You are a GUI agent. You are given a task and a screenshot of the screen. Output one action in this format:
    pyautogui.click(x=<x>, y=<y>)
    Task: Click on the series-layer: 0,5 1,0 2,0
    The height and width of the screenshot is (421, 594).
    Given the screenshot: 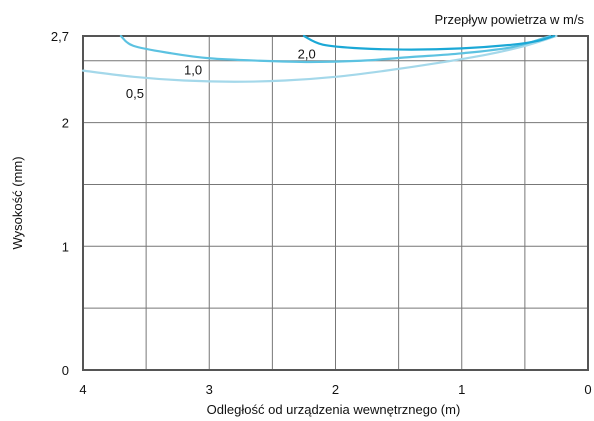 What is the action you would take?
    pyautogui.click(x=319, y=67)
    